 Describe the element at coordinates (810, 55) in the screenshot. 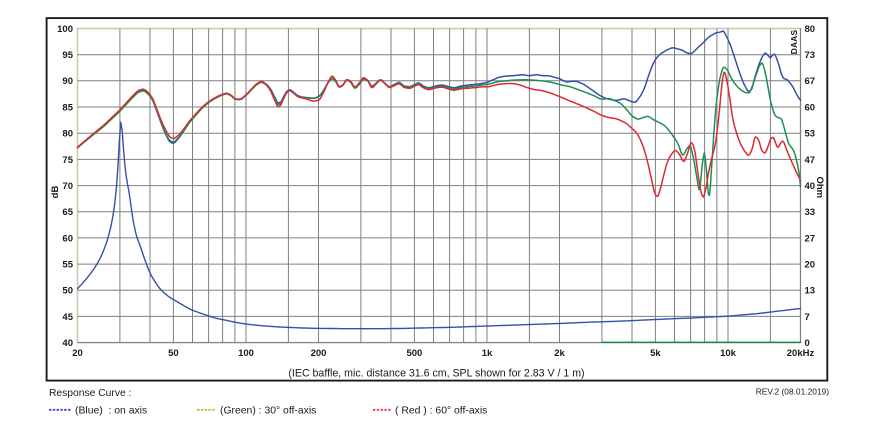

I see `svg-text: 73` at that location.